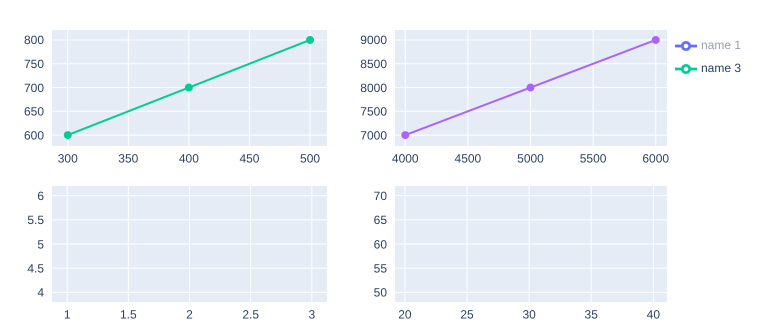  What do you see at coordinates (467, 315) in the screenshot?
I see `x-tick-label: 25` at bounding box center [467, 315].